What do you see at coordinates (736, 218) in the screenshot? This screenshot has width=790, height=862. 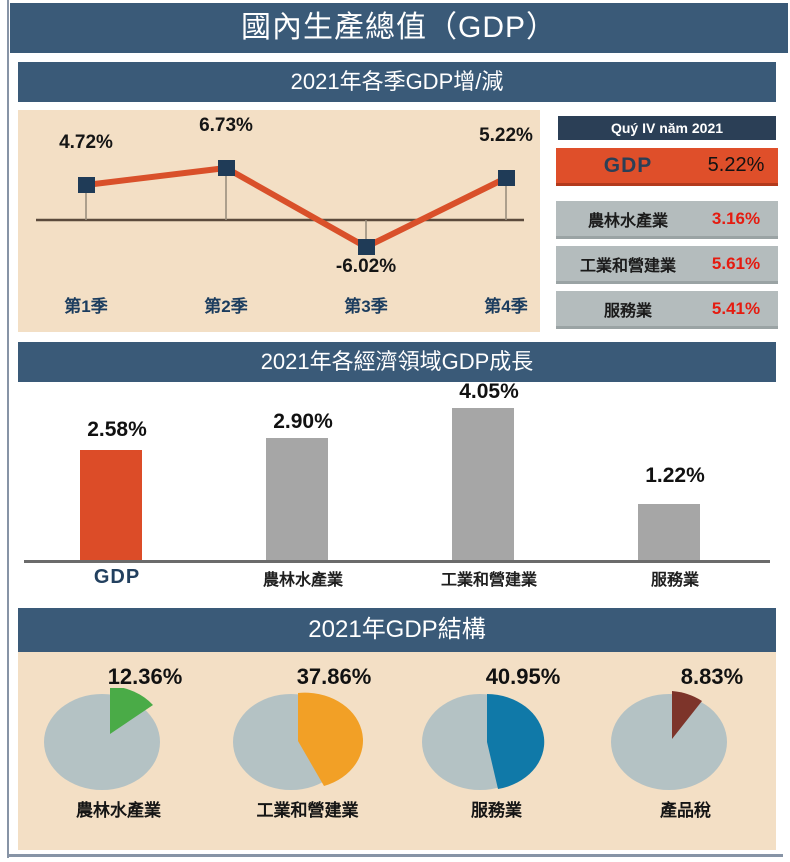 I see `table-row-agriculture-value: 3.16%` at bounding box center [736, 218].